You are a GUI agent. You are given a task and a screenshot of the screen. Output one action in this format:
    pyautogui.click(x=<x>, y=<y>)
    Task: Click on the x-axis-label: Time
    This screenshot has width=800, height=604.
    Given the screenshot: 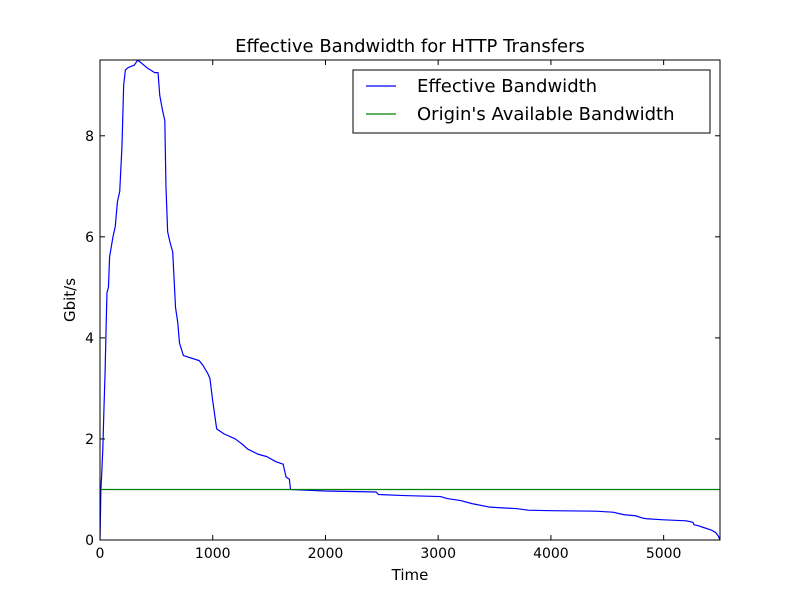 What is the action you would take?
    pyautogui.click(x=410, y=575)
    